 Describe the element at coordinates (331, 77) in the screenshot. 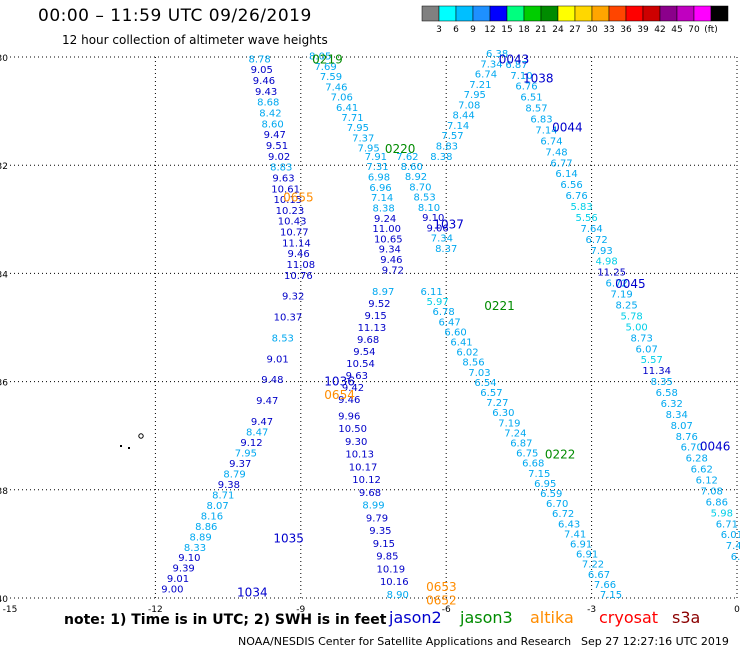

I see `track-value: 7.59` at that location.